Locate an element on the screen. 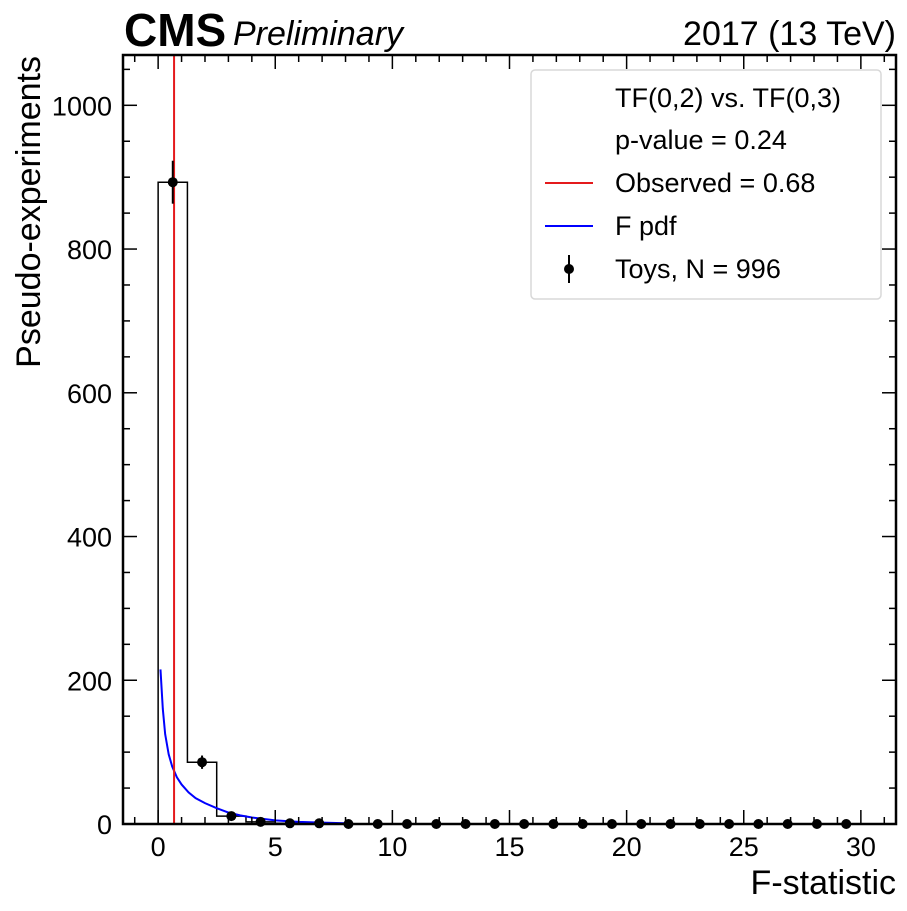  f-pdf-curve is located at coordinates (252, 747).